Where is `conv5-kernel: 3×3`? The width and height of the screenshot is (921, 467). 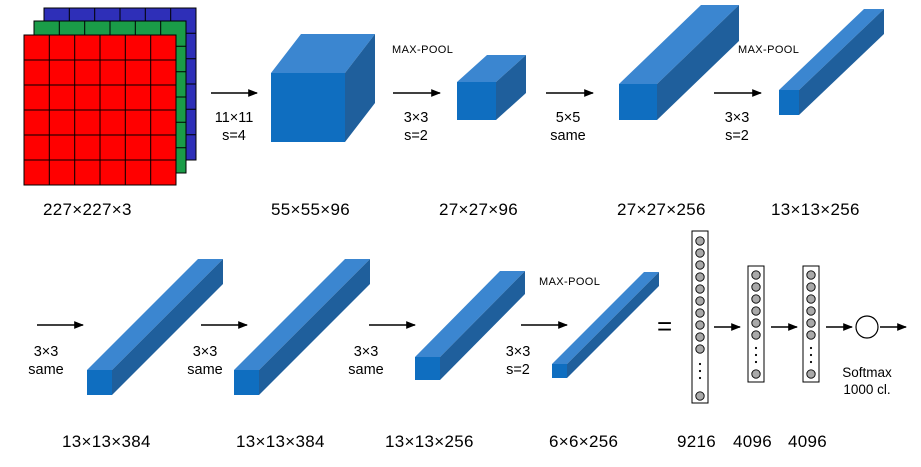 conv5-kernel: 3×3 is located at coordinates (366, 352).